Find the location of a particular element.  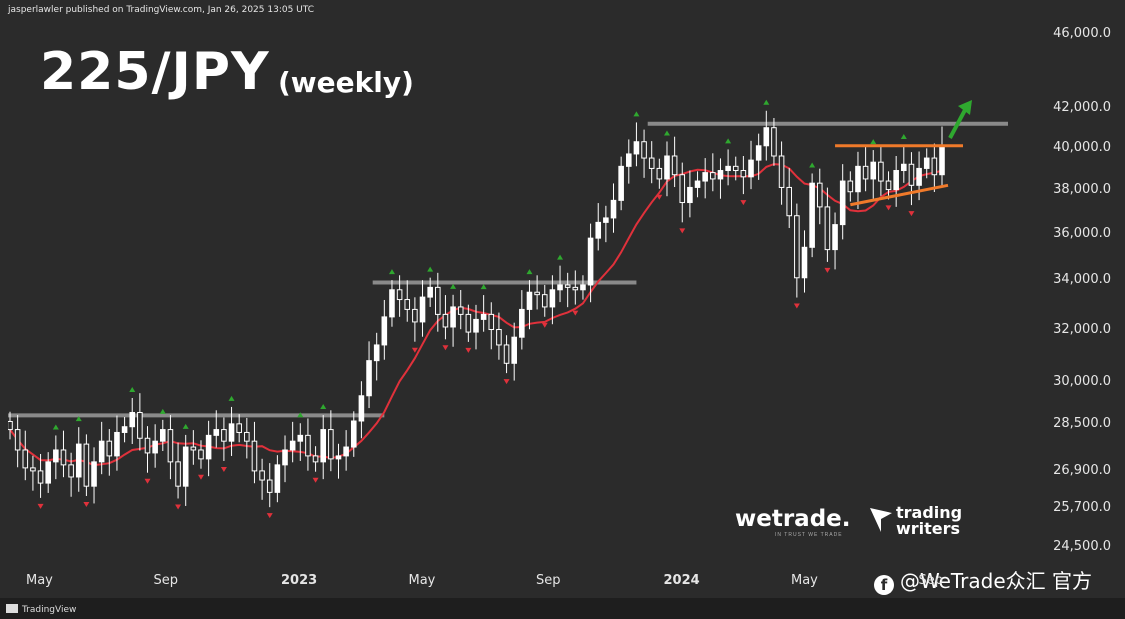

tradingview-label: TradingView is located at coordinates (49, 610).